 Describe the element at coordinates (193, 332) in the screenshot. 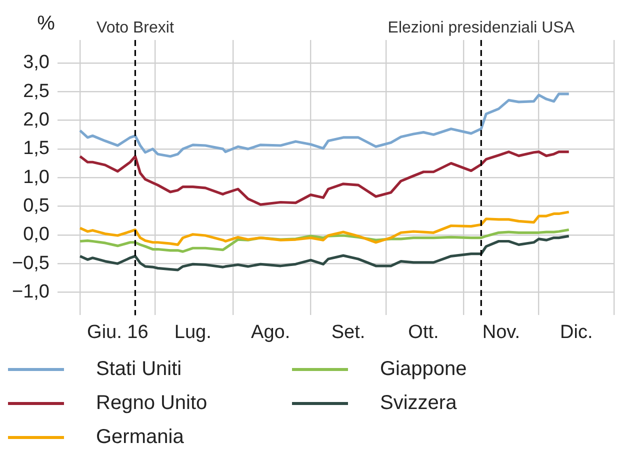

I see `x-tick-label: Lug.` at that location.